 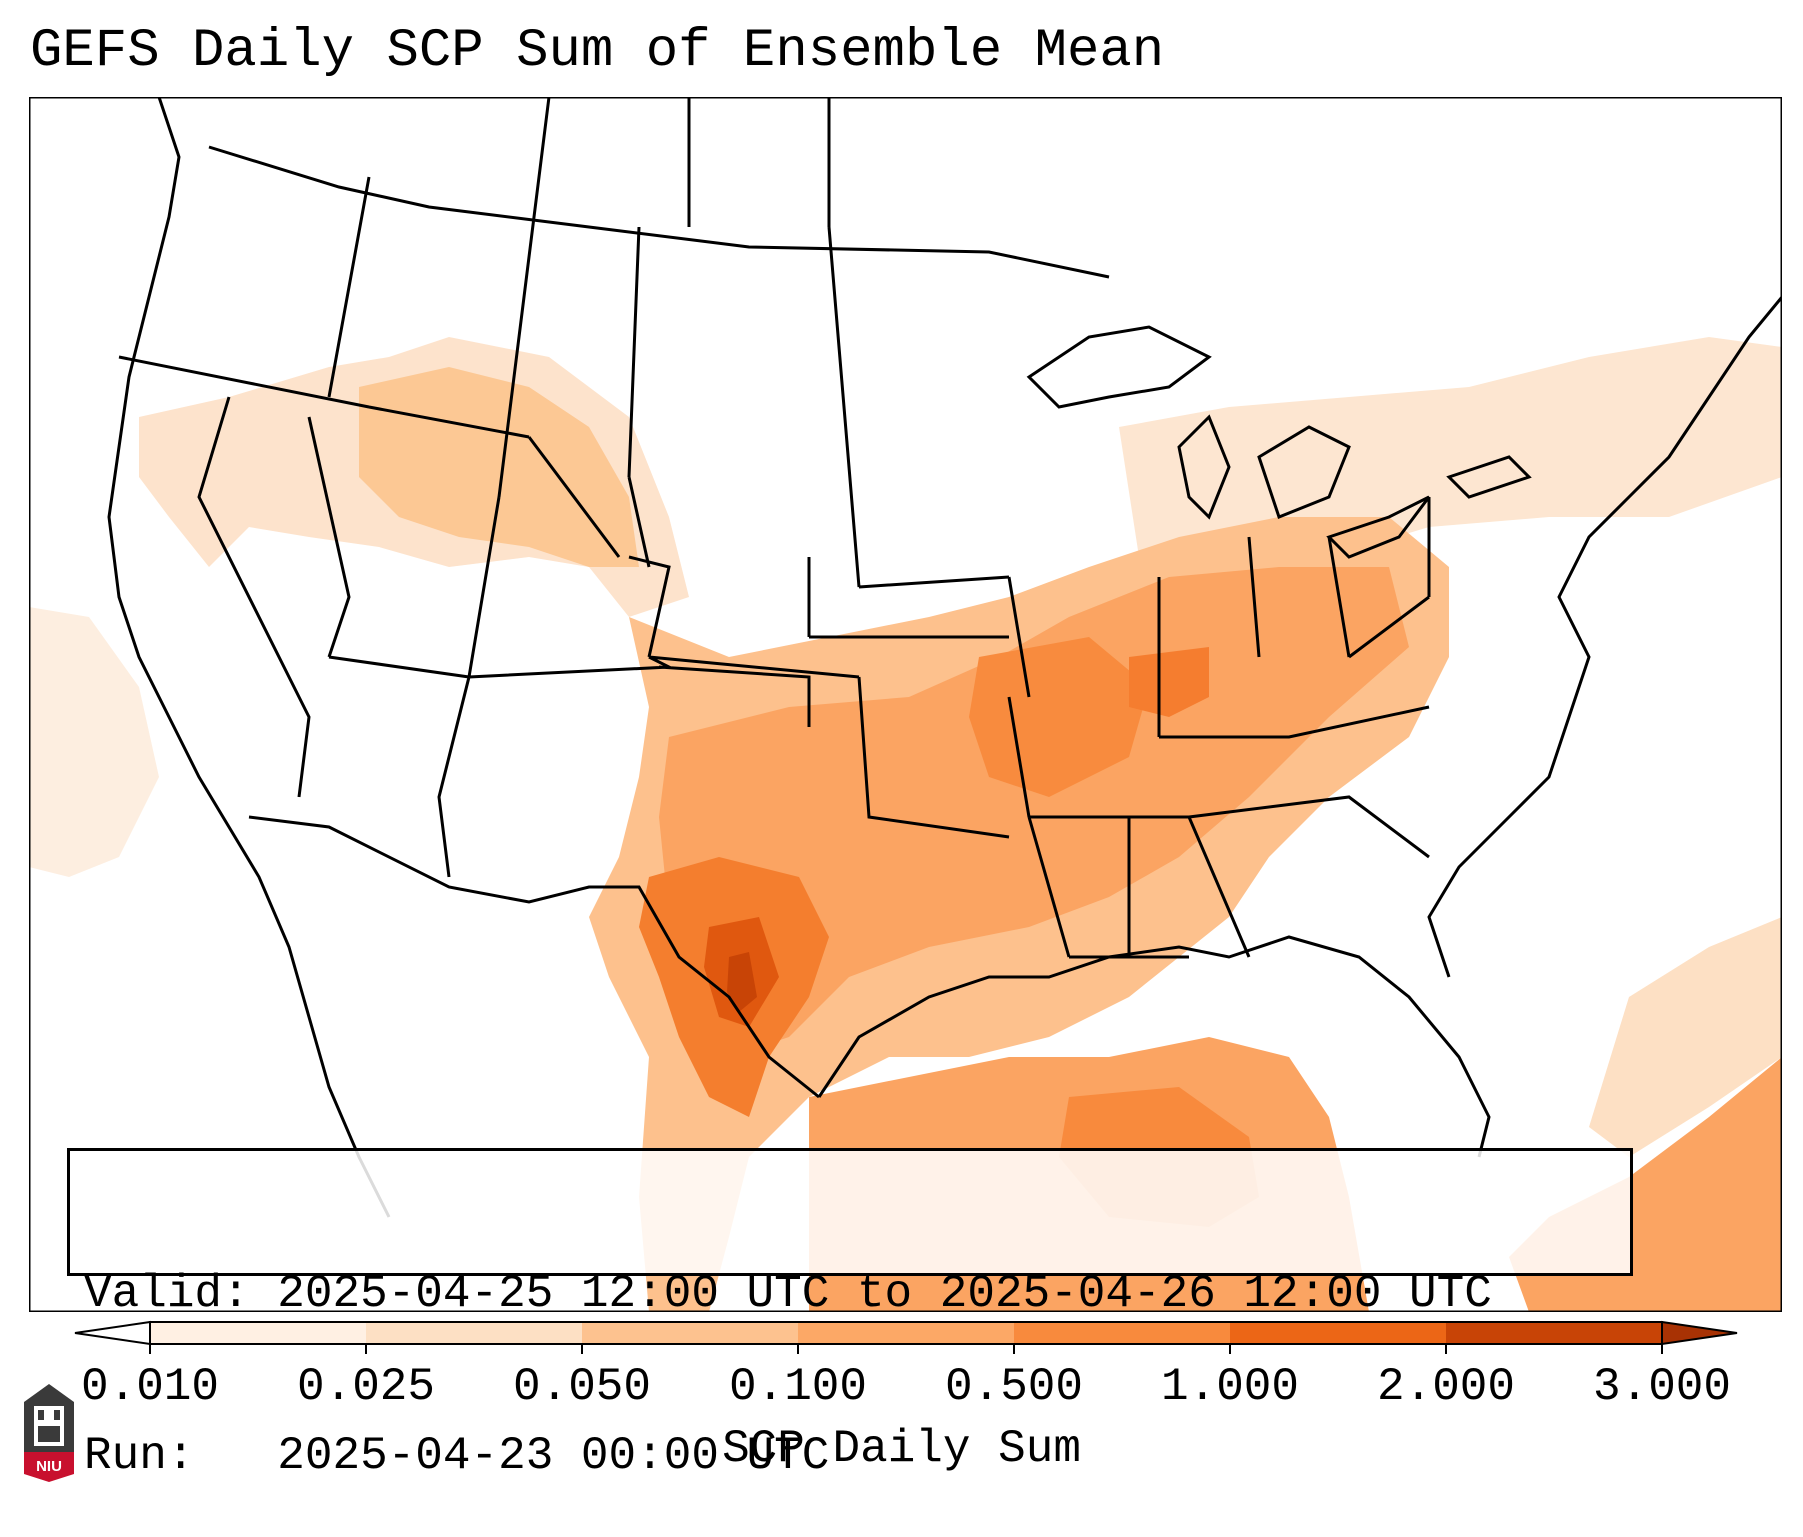 I want to click on colorbar-tick-label: 0.100, so click(x=798, y=1387).